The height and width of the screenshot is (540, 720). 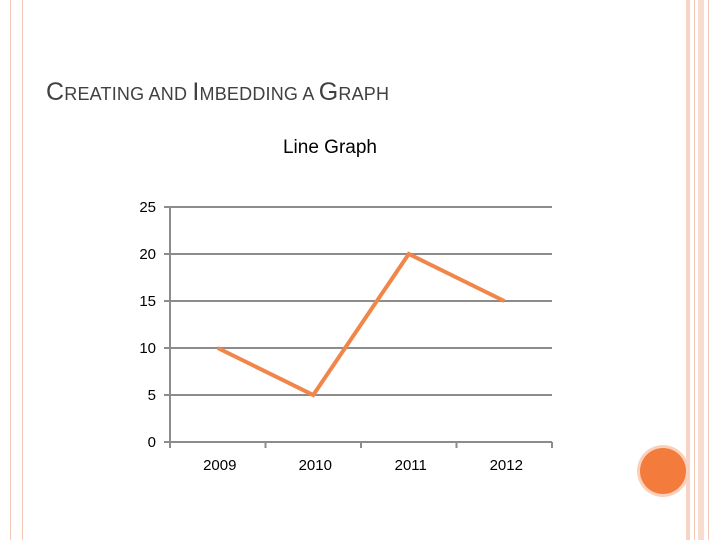 I want to click on orange-circle-decoration, so click(x=663, y=471).